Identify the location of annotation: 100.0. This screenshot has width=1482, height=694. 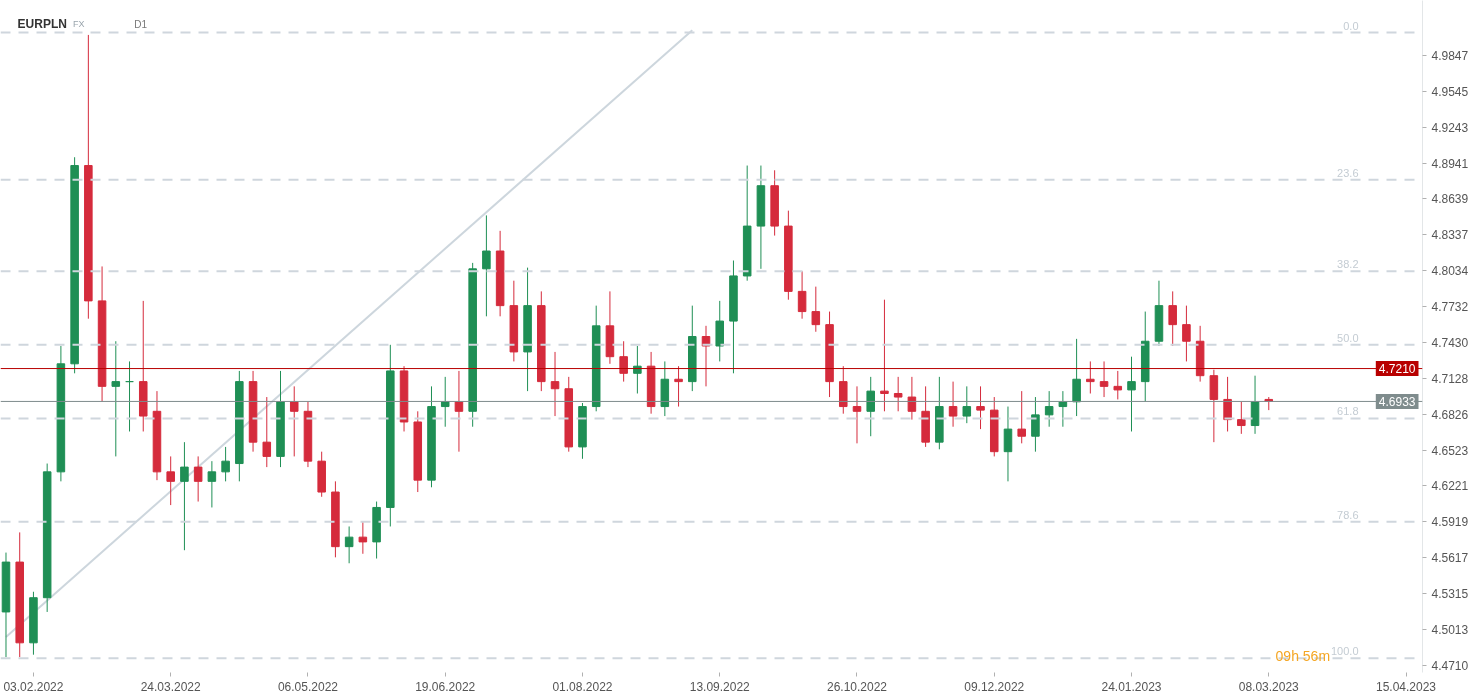
(1344, 651).